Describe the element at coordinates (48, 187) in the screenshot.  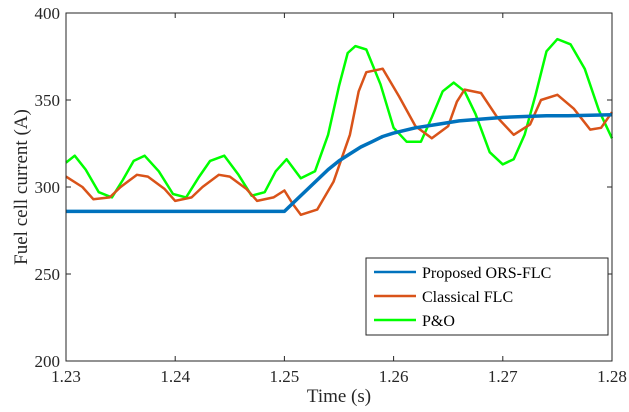
I see `y-tick-label: 300` at that location.